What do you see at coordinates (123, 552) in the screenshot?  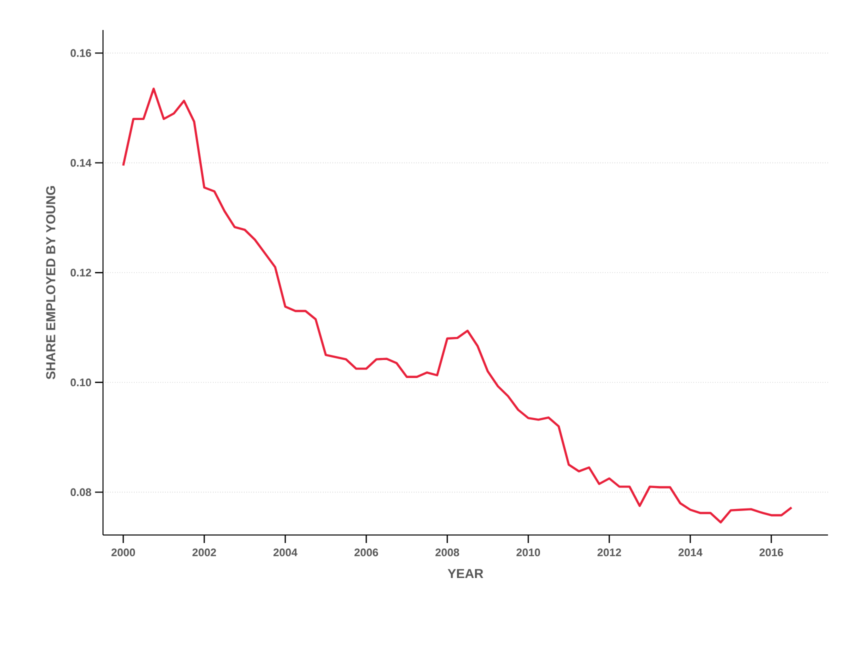 I see `x-tick-label: 2000` at bounding box center [123, 552].